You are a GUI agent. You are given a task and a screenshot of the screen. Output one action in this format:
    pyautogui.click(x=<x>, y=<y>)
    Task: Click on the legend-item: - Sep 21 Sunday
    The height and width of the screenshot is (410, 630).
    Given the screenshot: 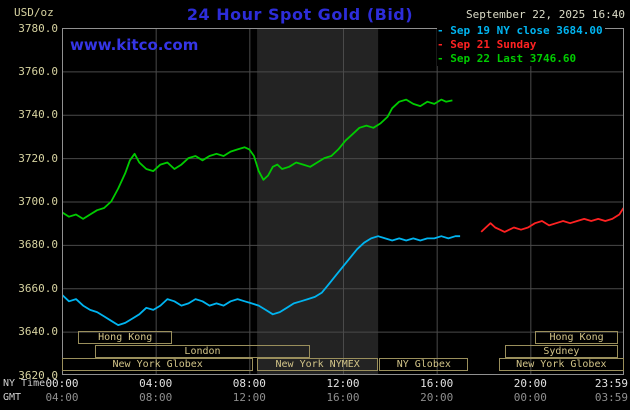 What is the action you would take?
    pyautogui.click(x=487, y=44)
    